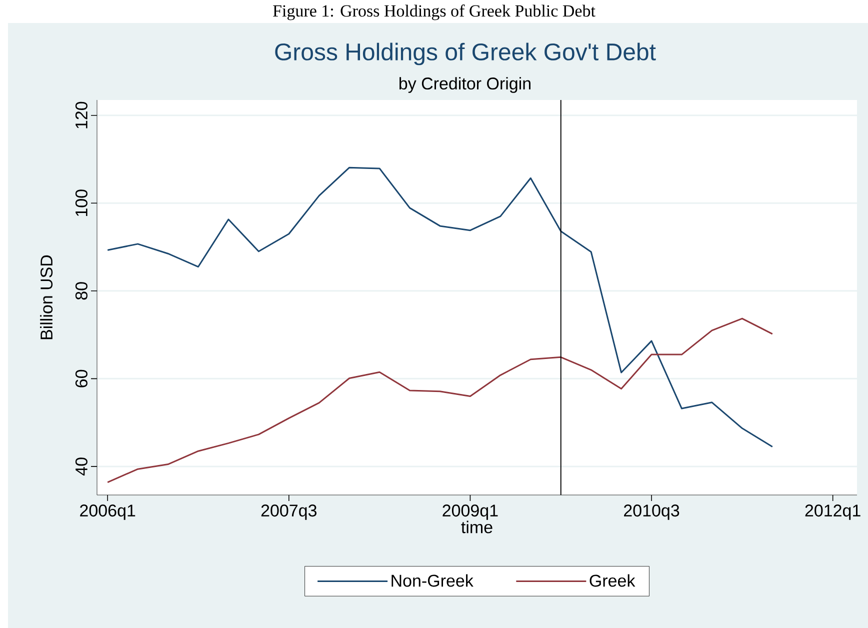 This screenshot has width=868, height=628. Describe the element at coordinates (464, 85) in the screenshot. I see `chart-subtitle: by Creditor Origin` at that location.